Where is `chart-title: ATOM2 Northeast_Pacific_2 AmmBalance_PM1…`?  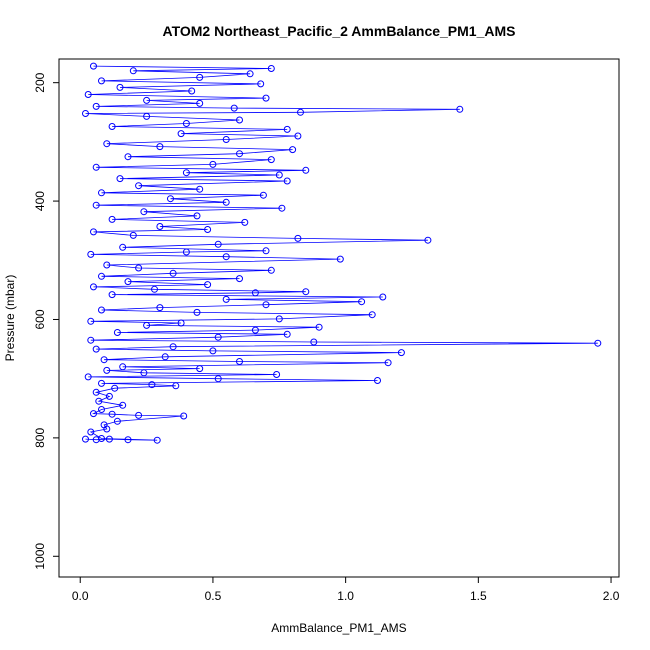
chart-title: ATOM2 Northeast_Pacific_2 AmmBalance_PM1… is located at coordinates (339, 31).